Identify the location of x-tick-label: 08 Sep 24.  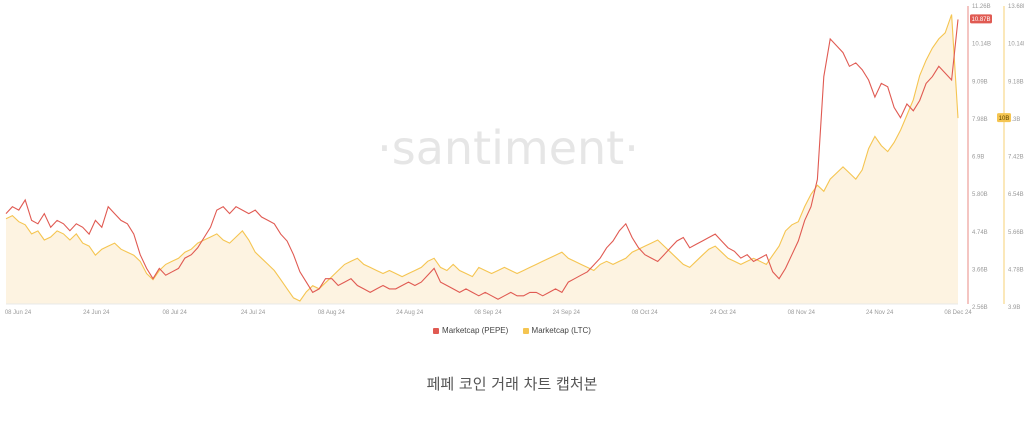
(488, 313).